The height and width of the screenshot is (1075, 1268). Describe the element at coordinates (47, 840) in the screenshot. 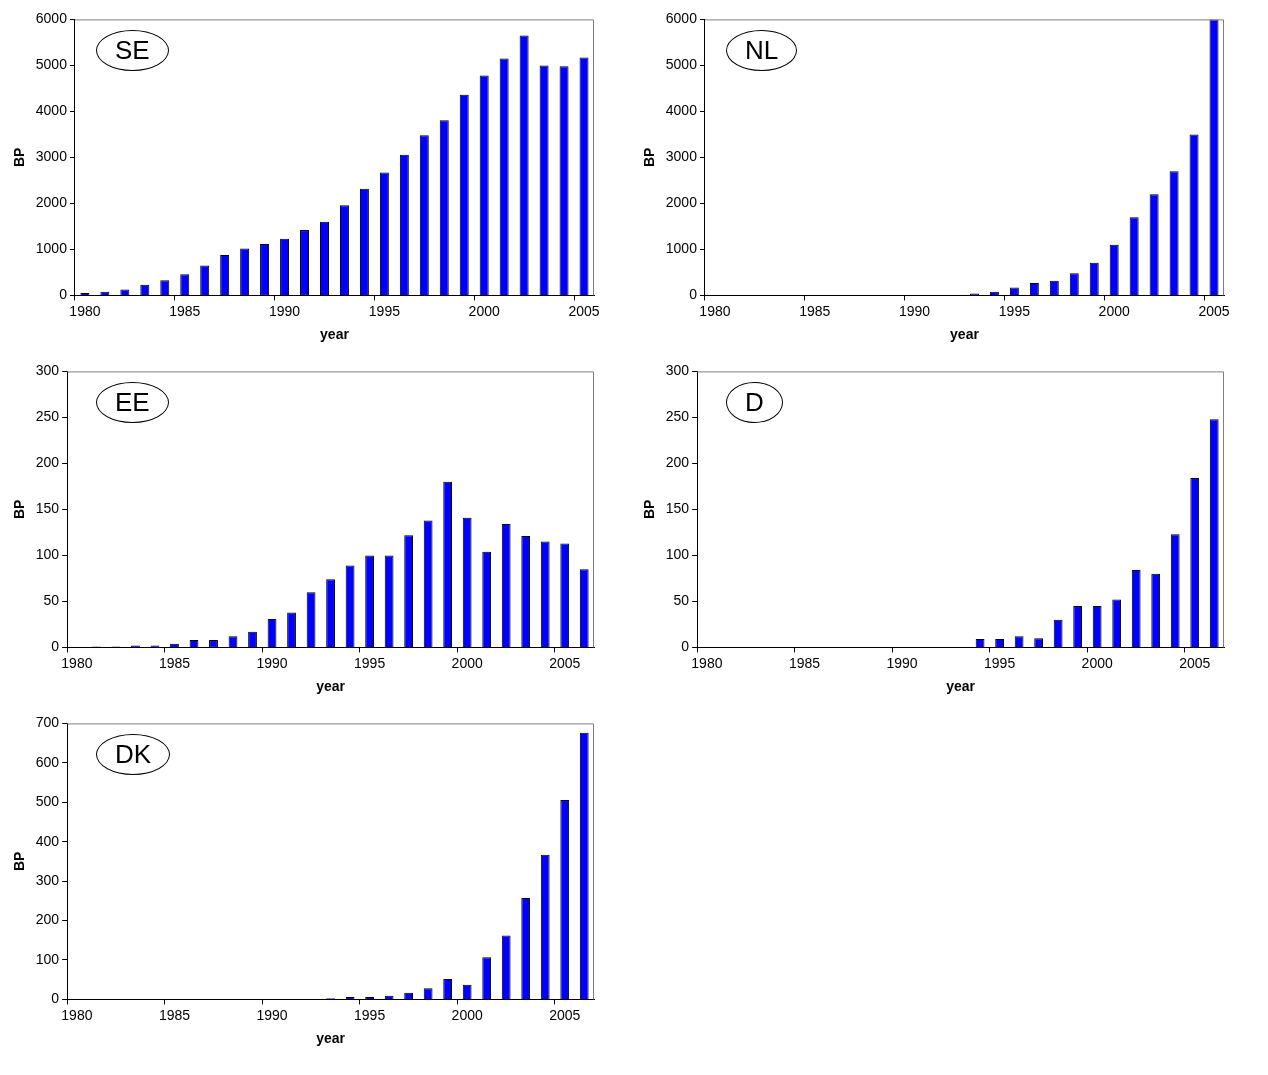

I see `y-tick-label: 400` at that location.